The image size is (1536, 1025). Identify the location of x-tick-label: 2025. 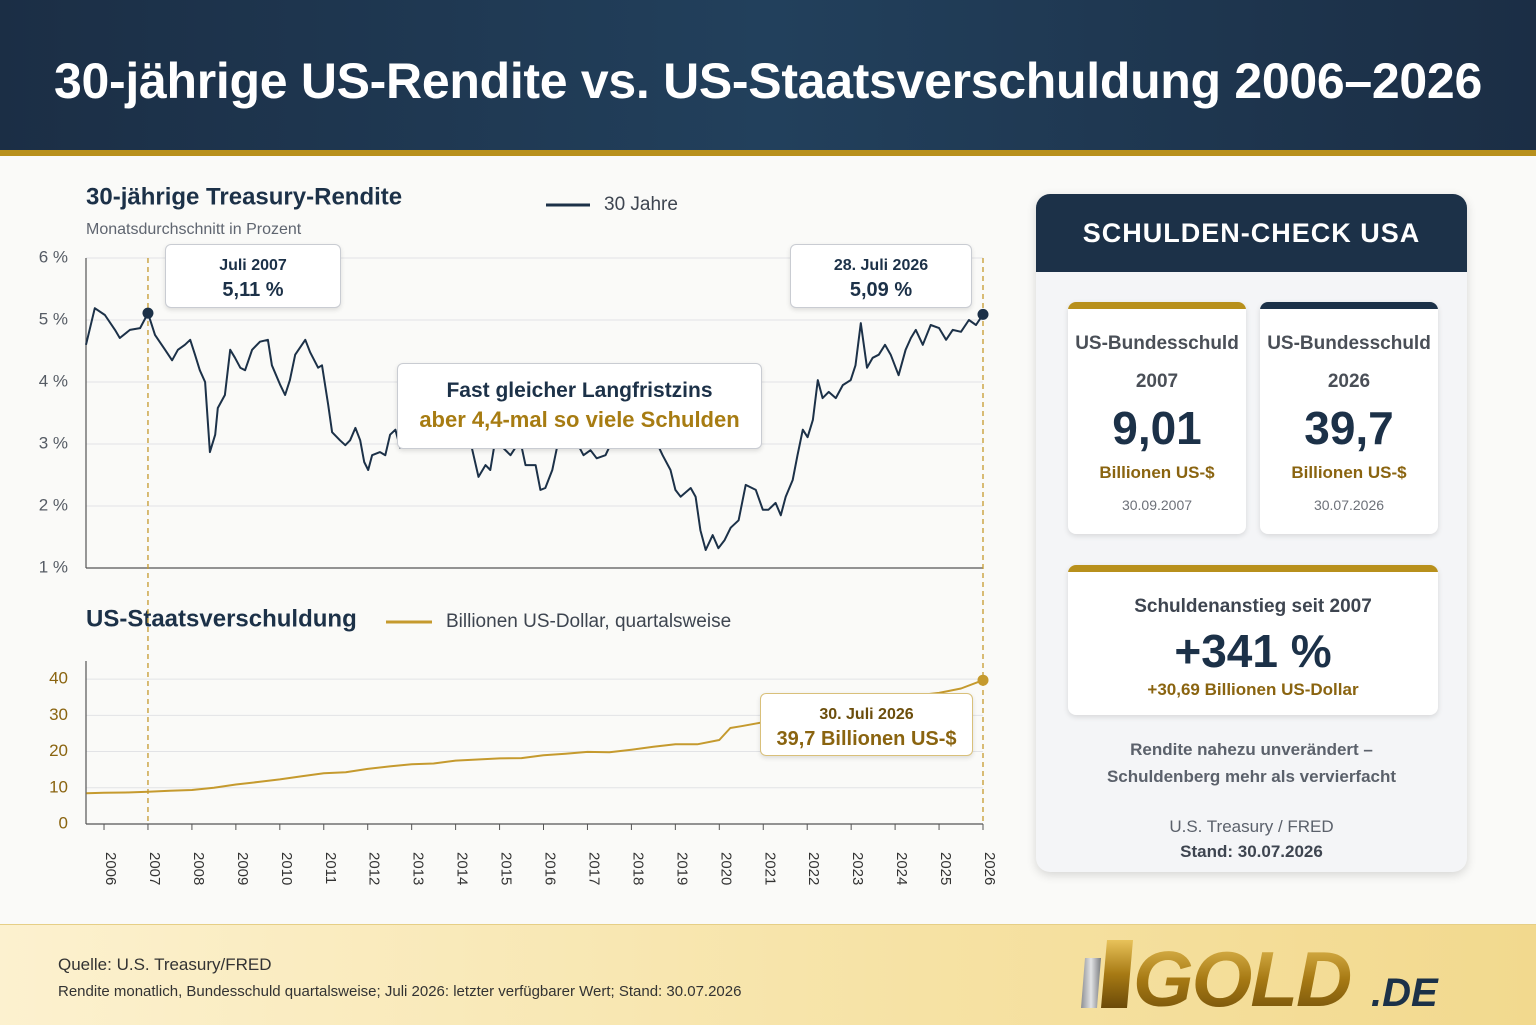
(945, 868).